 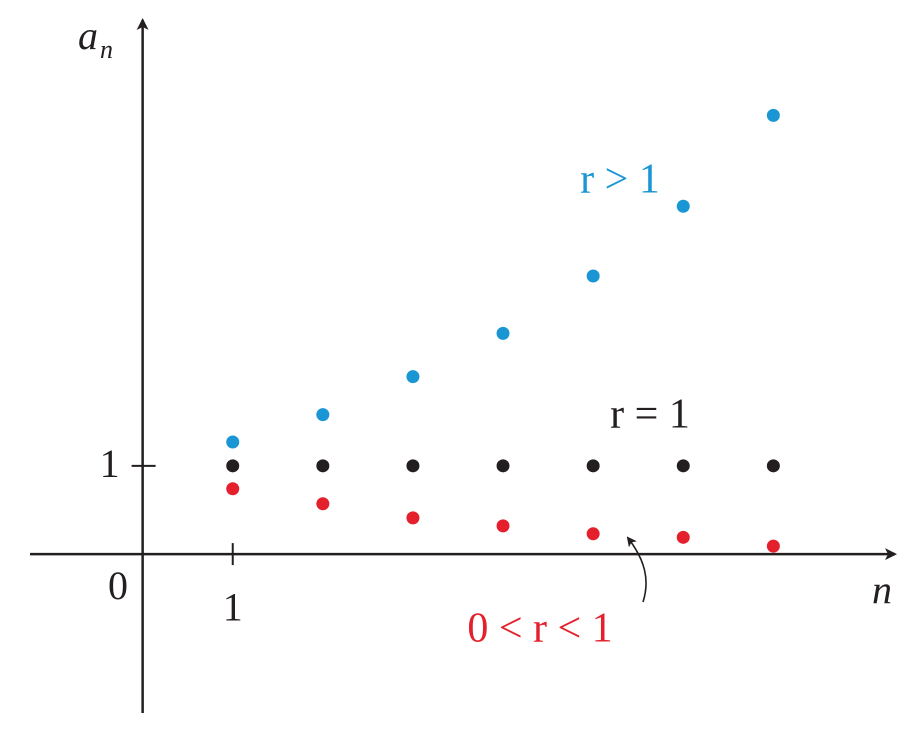 I want to click on x-tick-label: 1, so click(x=233, y=606).